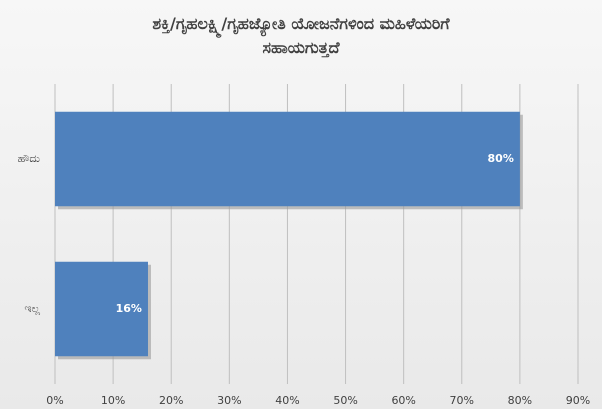 The image size is (602, 409). What do you see at coordinates (54, 400) in the screenshot?
I see `x-tick-label: 0%` at bounding box center [54, 400].